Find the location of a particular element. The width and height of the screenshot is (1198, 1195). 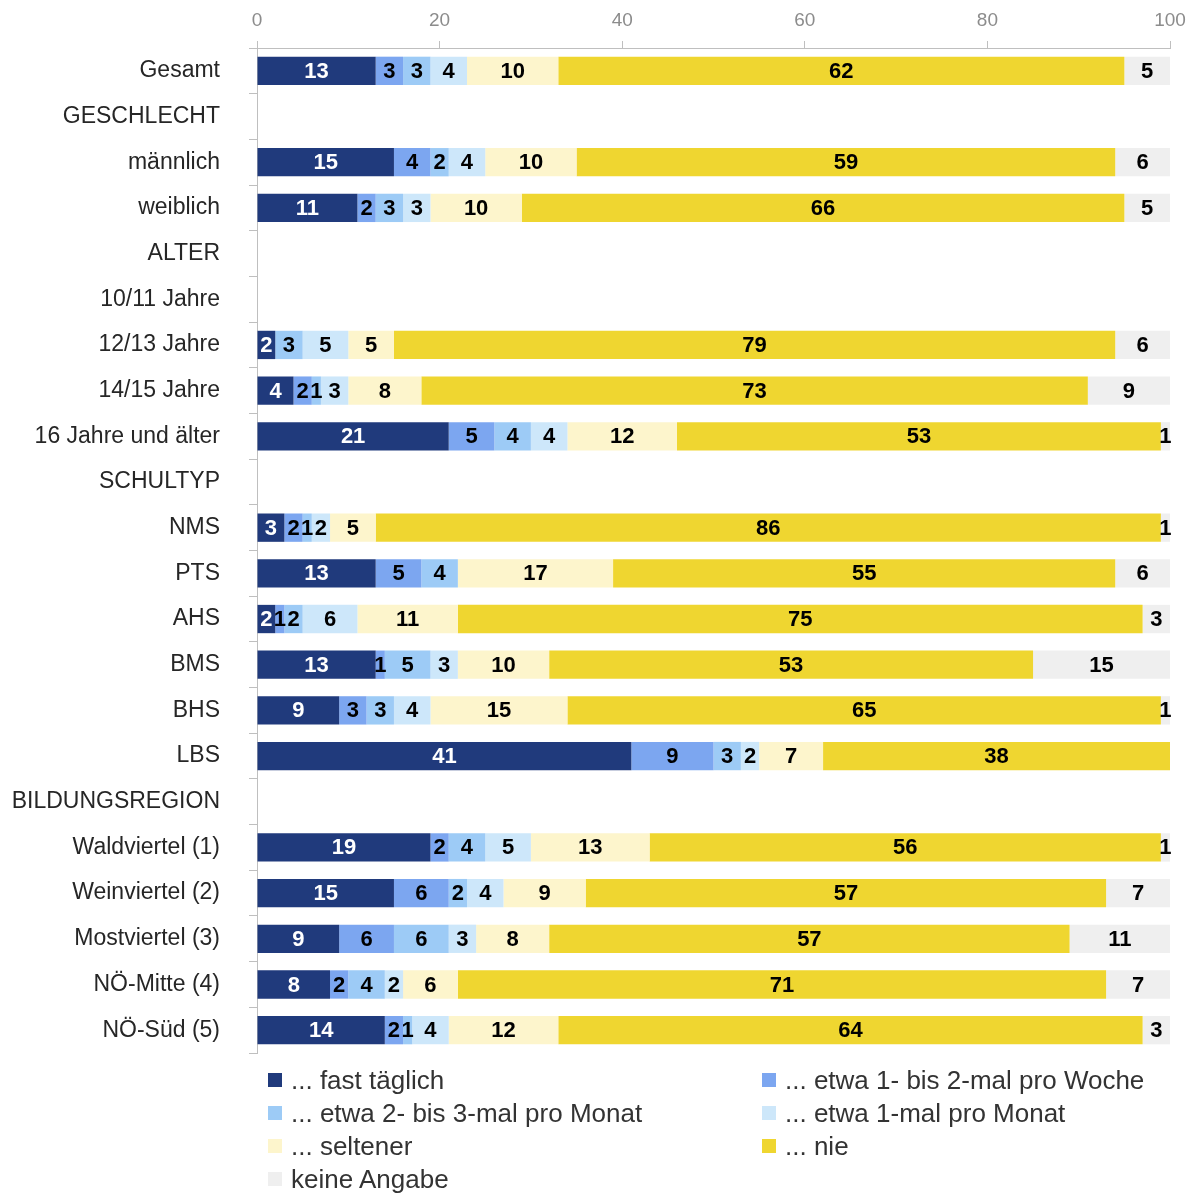

y-tick-label: Mostviertel (3) is located at coordinates (147, 937).